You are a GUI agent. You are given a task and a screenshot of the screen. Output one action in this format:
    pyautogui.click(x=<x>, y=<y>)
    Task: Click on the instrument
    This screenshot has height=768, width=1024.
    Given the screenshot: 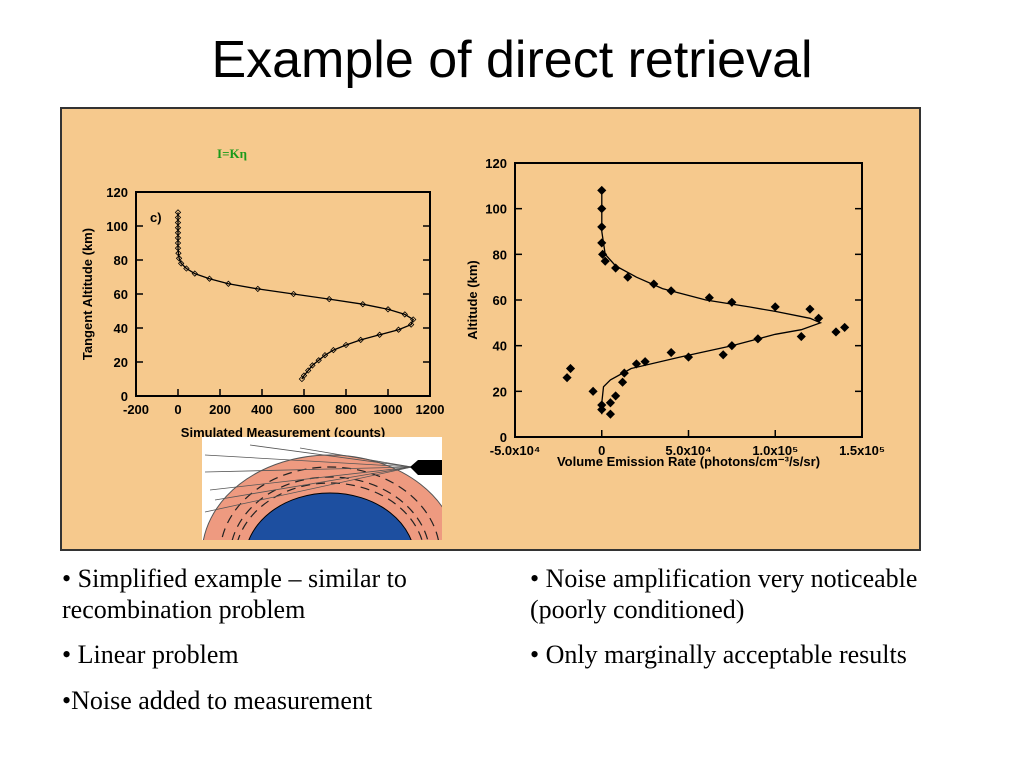 What is the action you would take?
    pyautogui.click(x=426, y=467)
    